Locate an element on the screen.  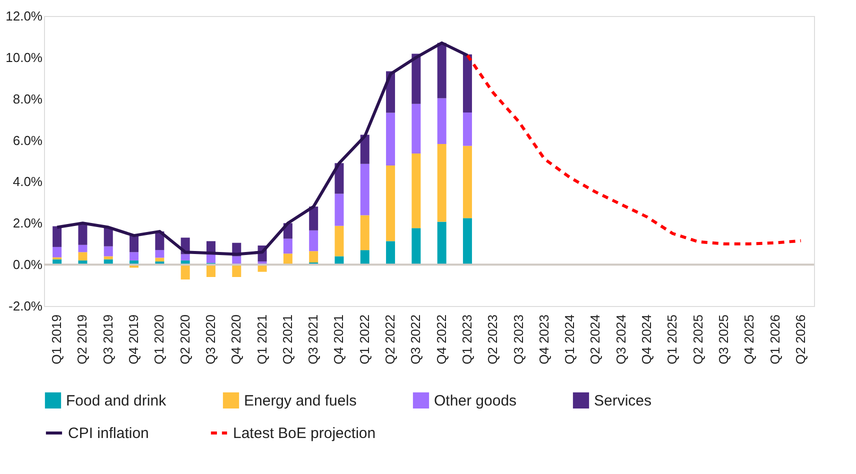
x-tick-label: Q1 2023 is located at coordinates (466, 339).